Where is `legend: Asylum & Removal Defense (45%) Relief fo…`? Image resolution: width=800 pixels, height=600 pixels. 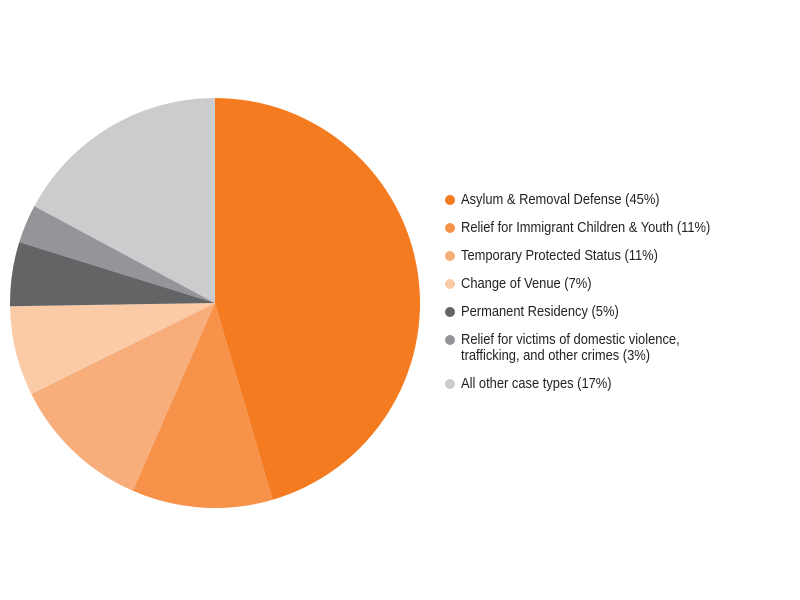
legend: Asylum & Removal Defense (45%) Relief fo… is located at coordinates (597, 298).